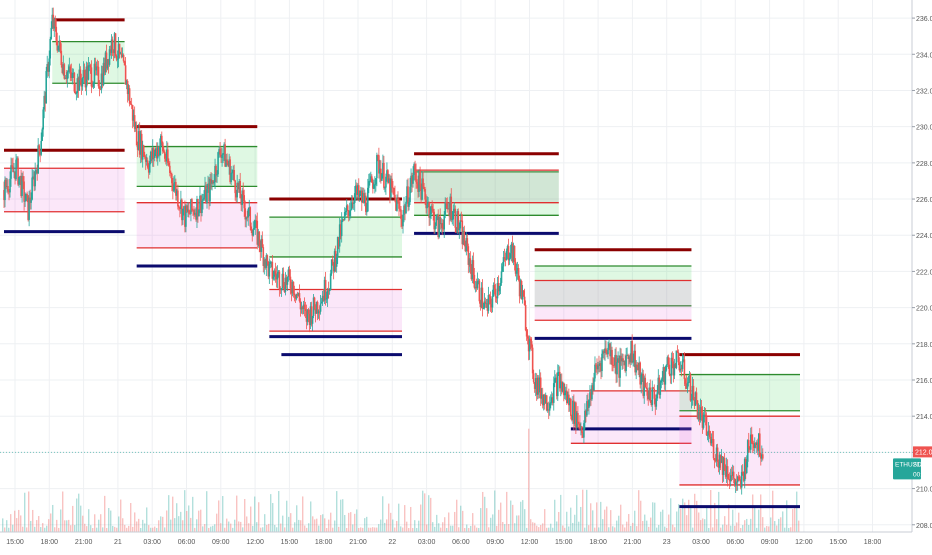 This screenshot has height=555, width=932. Describe the element at coordinates (924, 345) in the screenshot. I see `y-tick-label: 218.00` at that location.